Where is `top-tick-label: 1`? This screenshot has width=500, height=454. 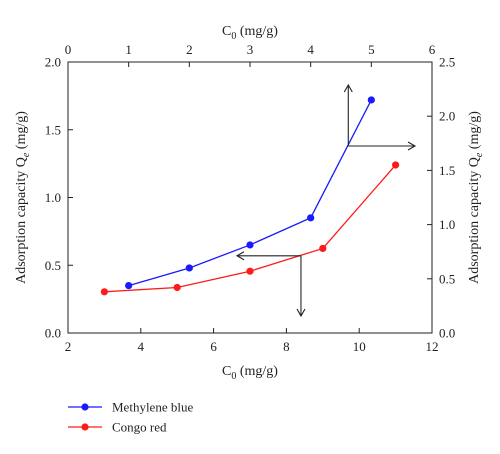 top-tick-label: 1 is located at coordinates (128, 49).